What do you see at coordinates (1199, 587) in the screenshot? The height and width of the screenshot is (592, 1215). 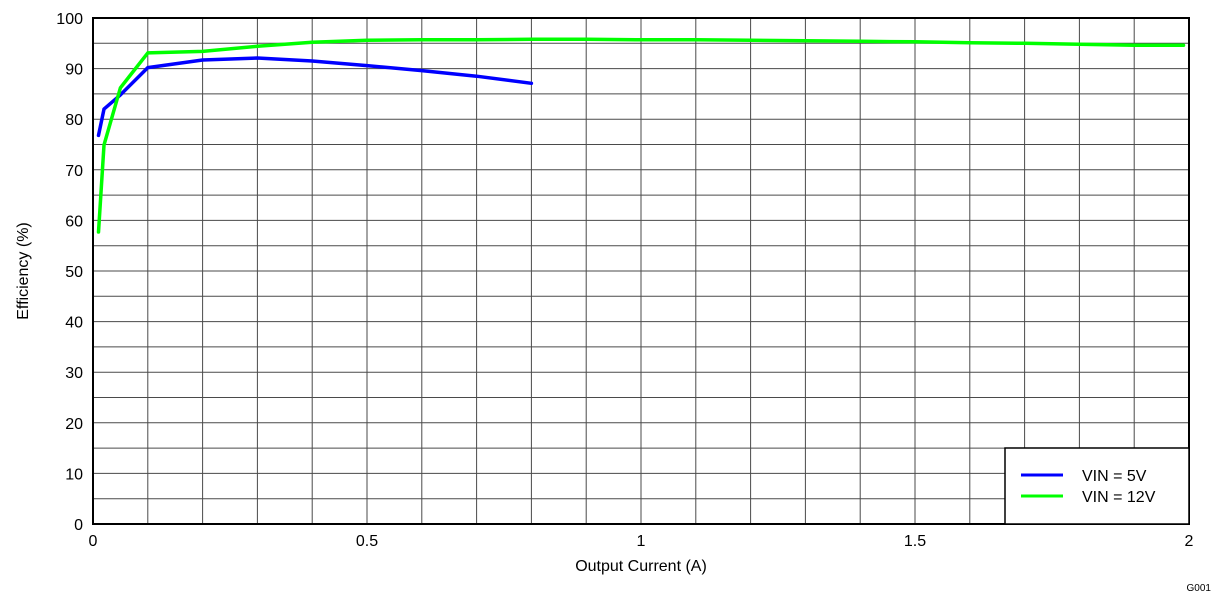 I see `figure-id-label: G001` at bounding box center [1199, 587].